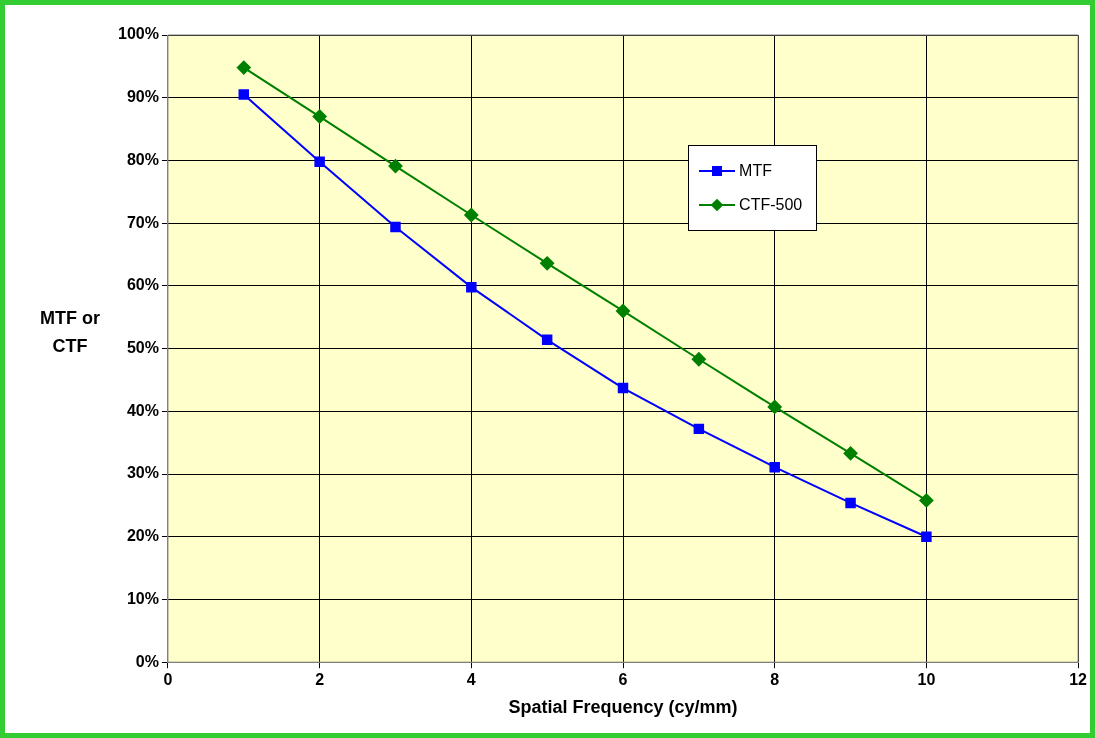 This screenshot has width=1095, height=738. I want to click on x-tick-label: 6, so click(623, 680).